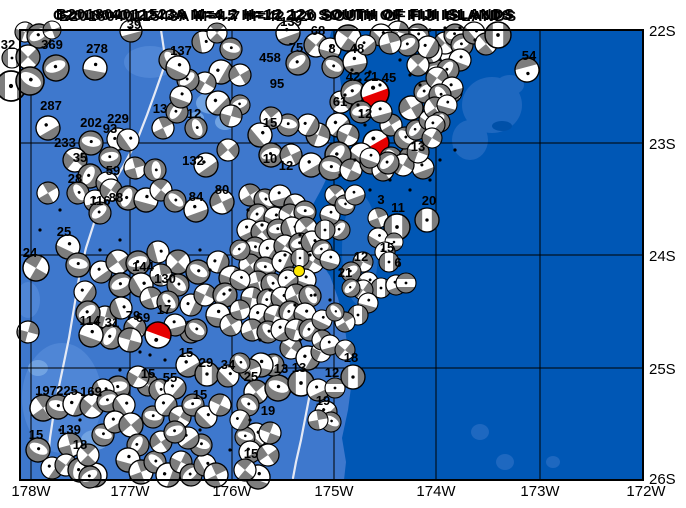 This screenshot has width=686, height=508. Describe the element at coordinates (662, 479) in the screenshot. I see `latitude-tick-label: 26S` at that location.